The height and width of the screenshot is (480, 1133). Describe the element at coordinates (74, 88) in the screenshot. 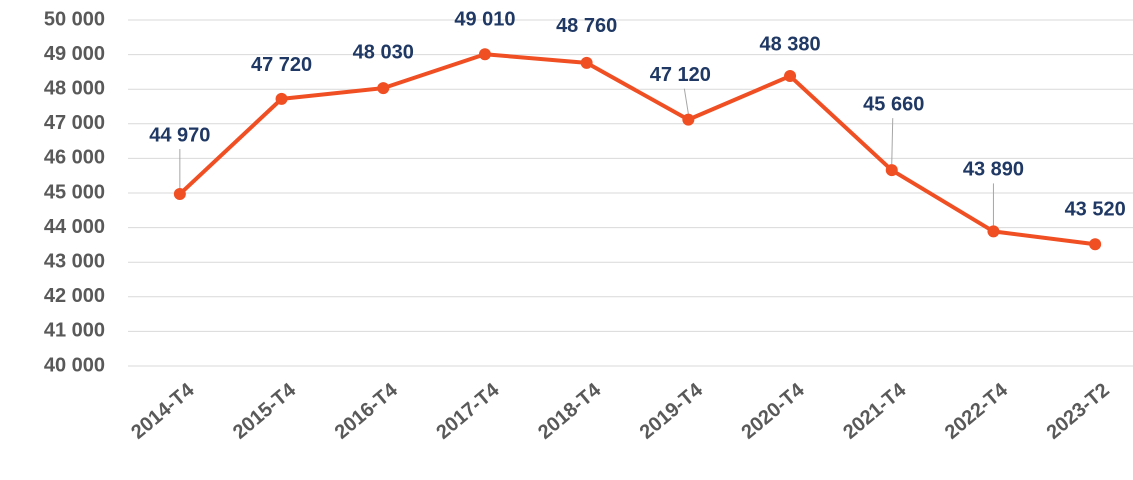

I see `y-tick-label: 48 000` at that location.